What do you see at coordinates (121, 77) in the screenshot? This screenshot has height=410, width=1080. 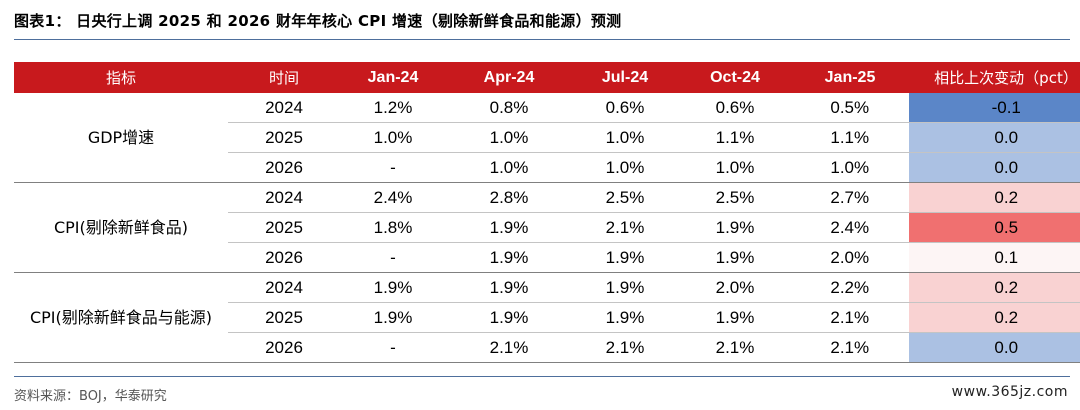 I see `header-indicator: 指标` at bounding box center [121, 77].